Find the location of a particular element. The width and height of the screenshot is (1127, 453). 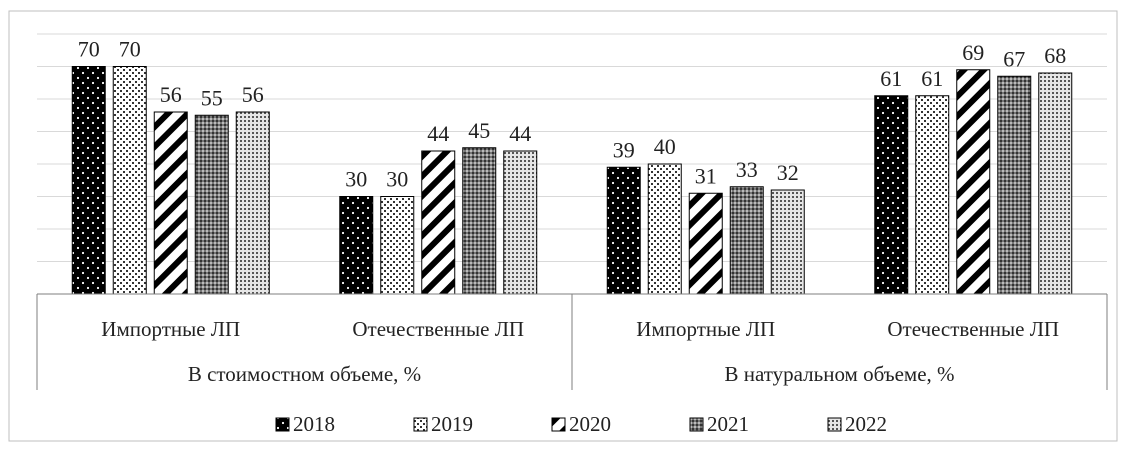

data-label: 39 is located at coordinates (624, 149).